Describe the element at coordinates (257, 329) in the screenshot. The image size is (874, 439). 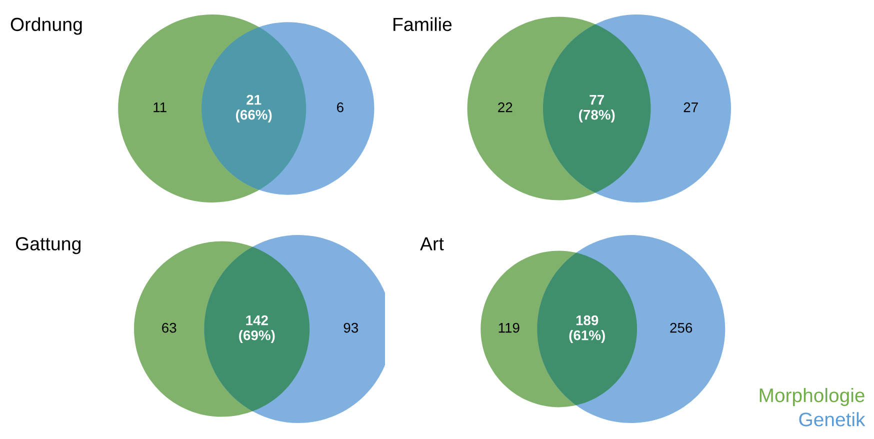
I see `data-label: 142 (69%)` at that location.